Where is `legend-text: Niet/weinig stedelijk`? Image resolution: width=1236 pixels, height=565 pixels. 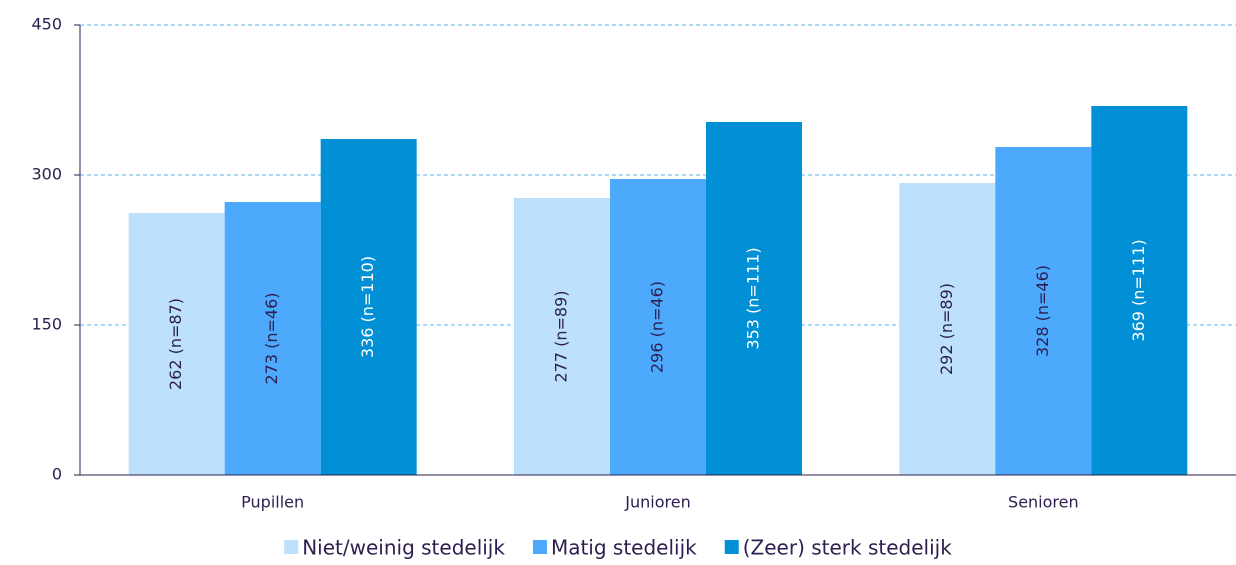 legend-text: Niet/weinig stedelijk is located at coordinates (403, 548).